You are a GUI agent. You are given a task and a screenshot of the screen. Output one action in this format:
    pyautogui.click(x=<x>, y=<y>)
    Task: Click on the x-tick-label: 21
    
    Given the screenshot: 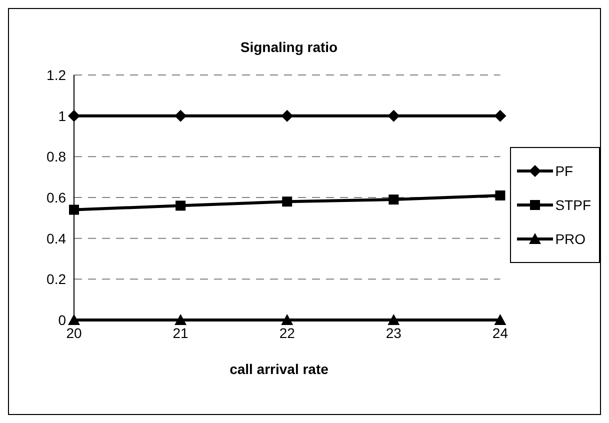 What is the action you would take?
    pyautogui.click(x=180, y=332)
    